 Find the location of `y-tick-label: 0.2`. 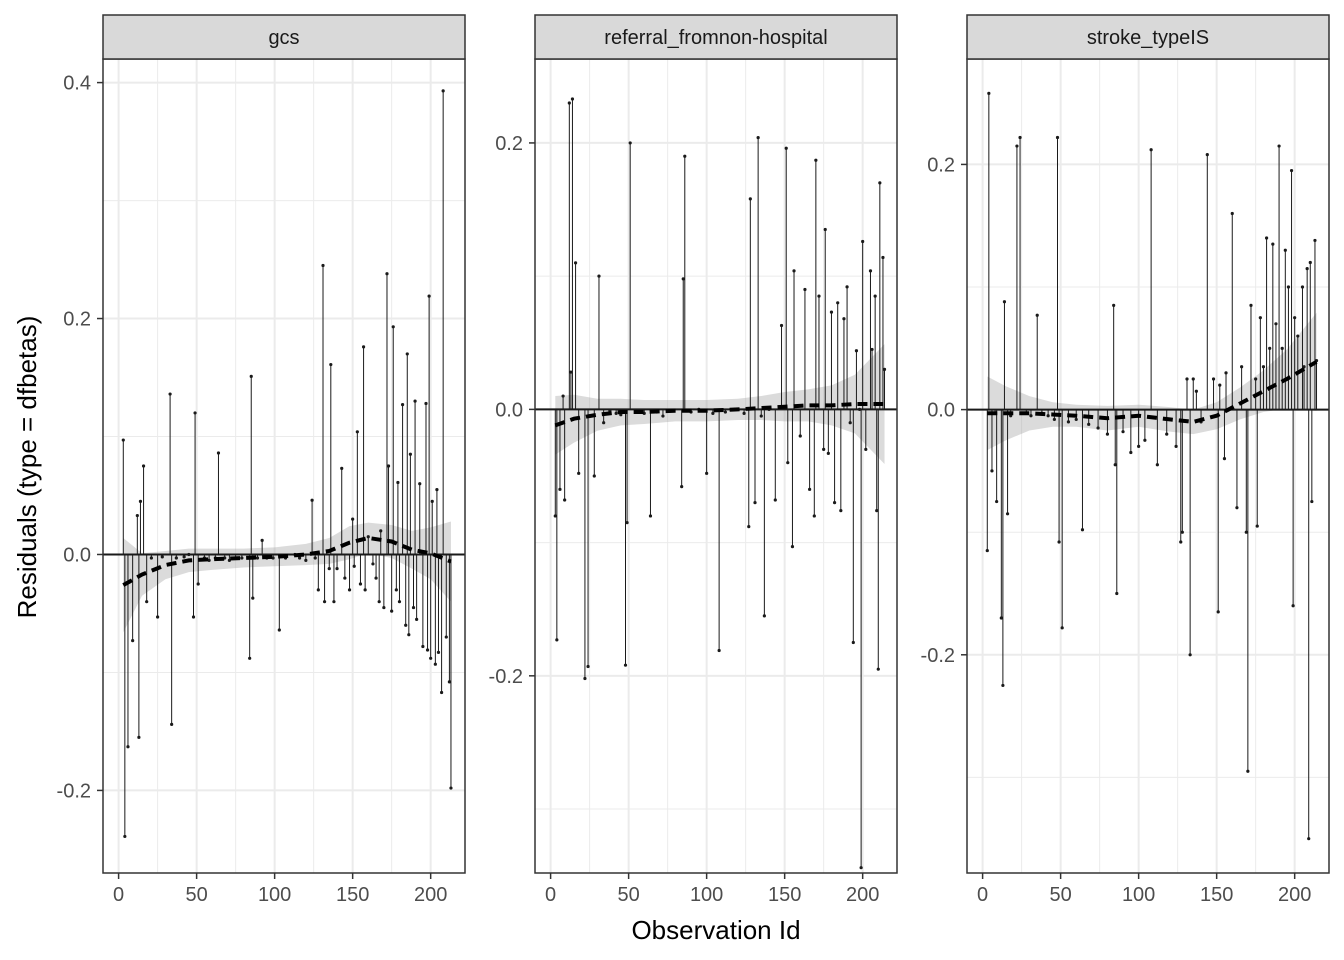

y-tick-label: 0.2 is located at coordinates (941, 165).